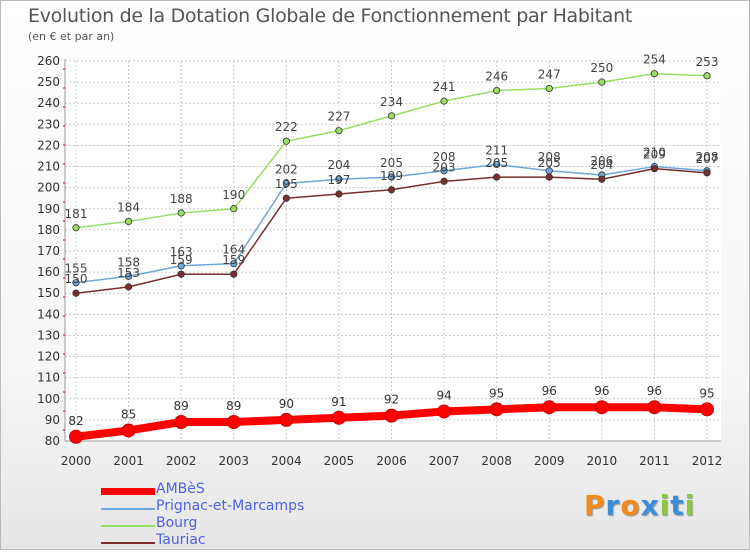 The image size is (750, 552). I want to click on y-tick-label: 200, so click(48, 188).